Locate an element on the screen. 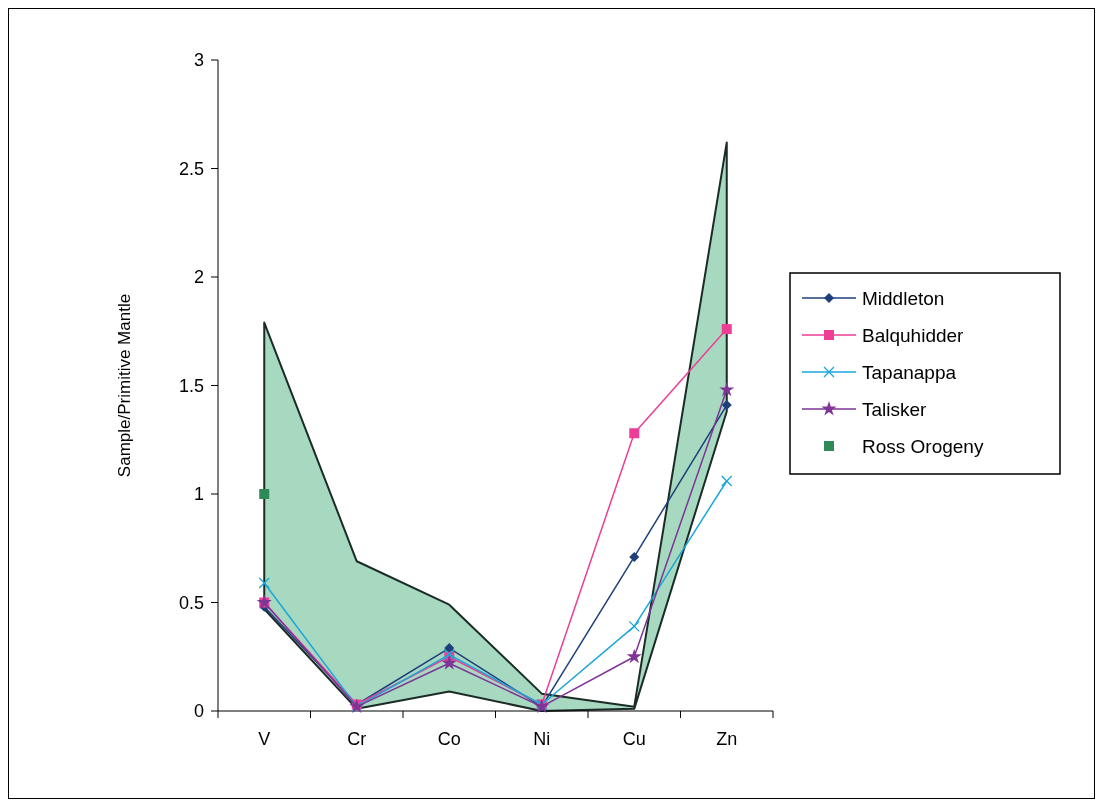 This screenshot has height=807, width=1103. y-tick-label: 3 is located at coordinates (198, 60).